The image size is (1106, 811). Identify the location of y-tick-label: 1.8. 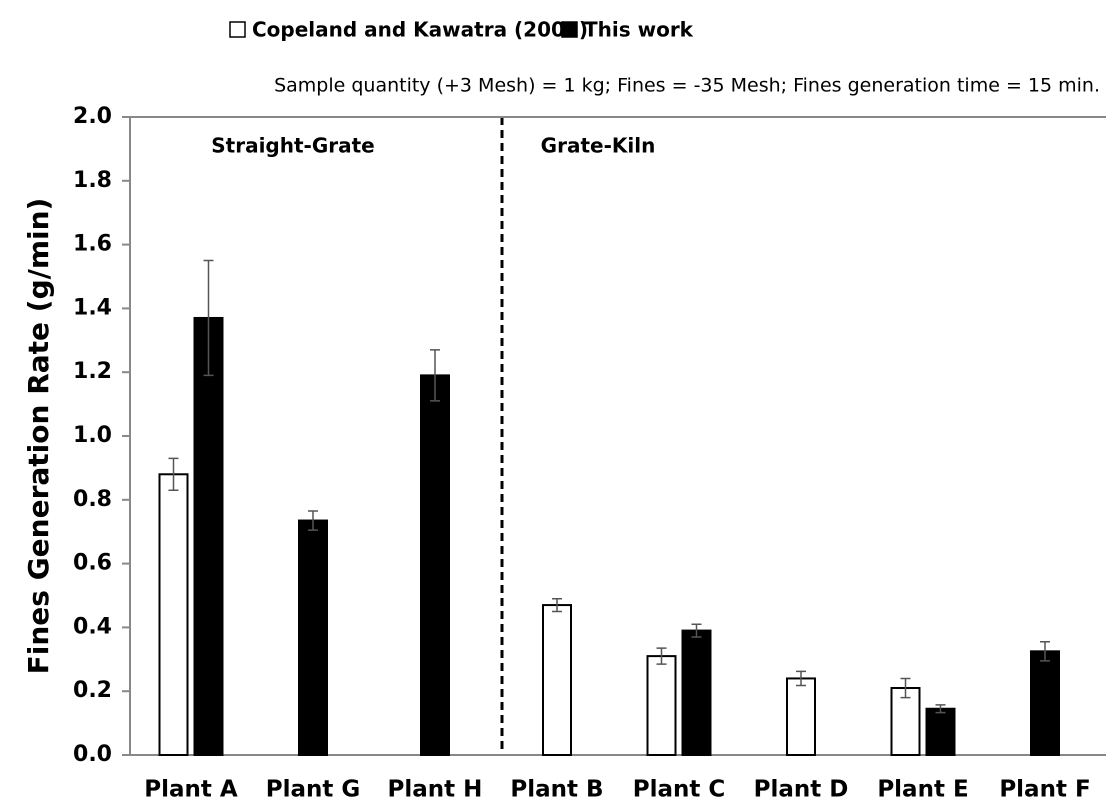
(92, 180).